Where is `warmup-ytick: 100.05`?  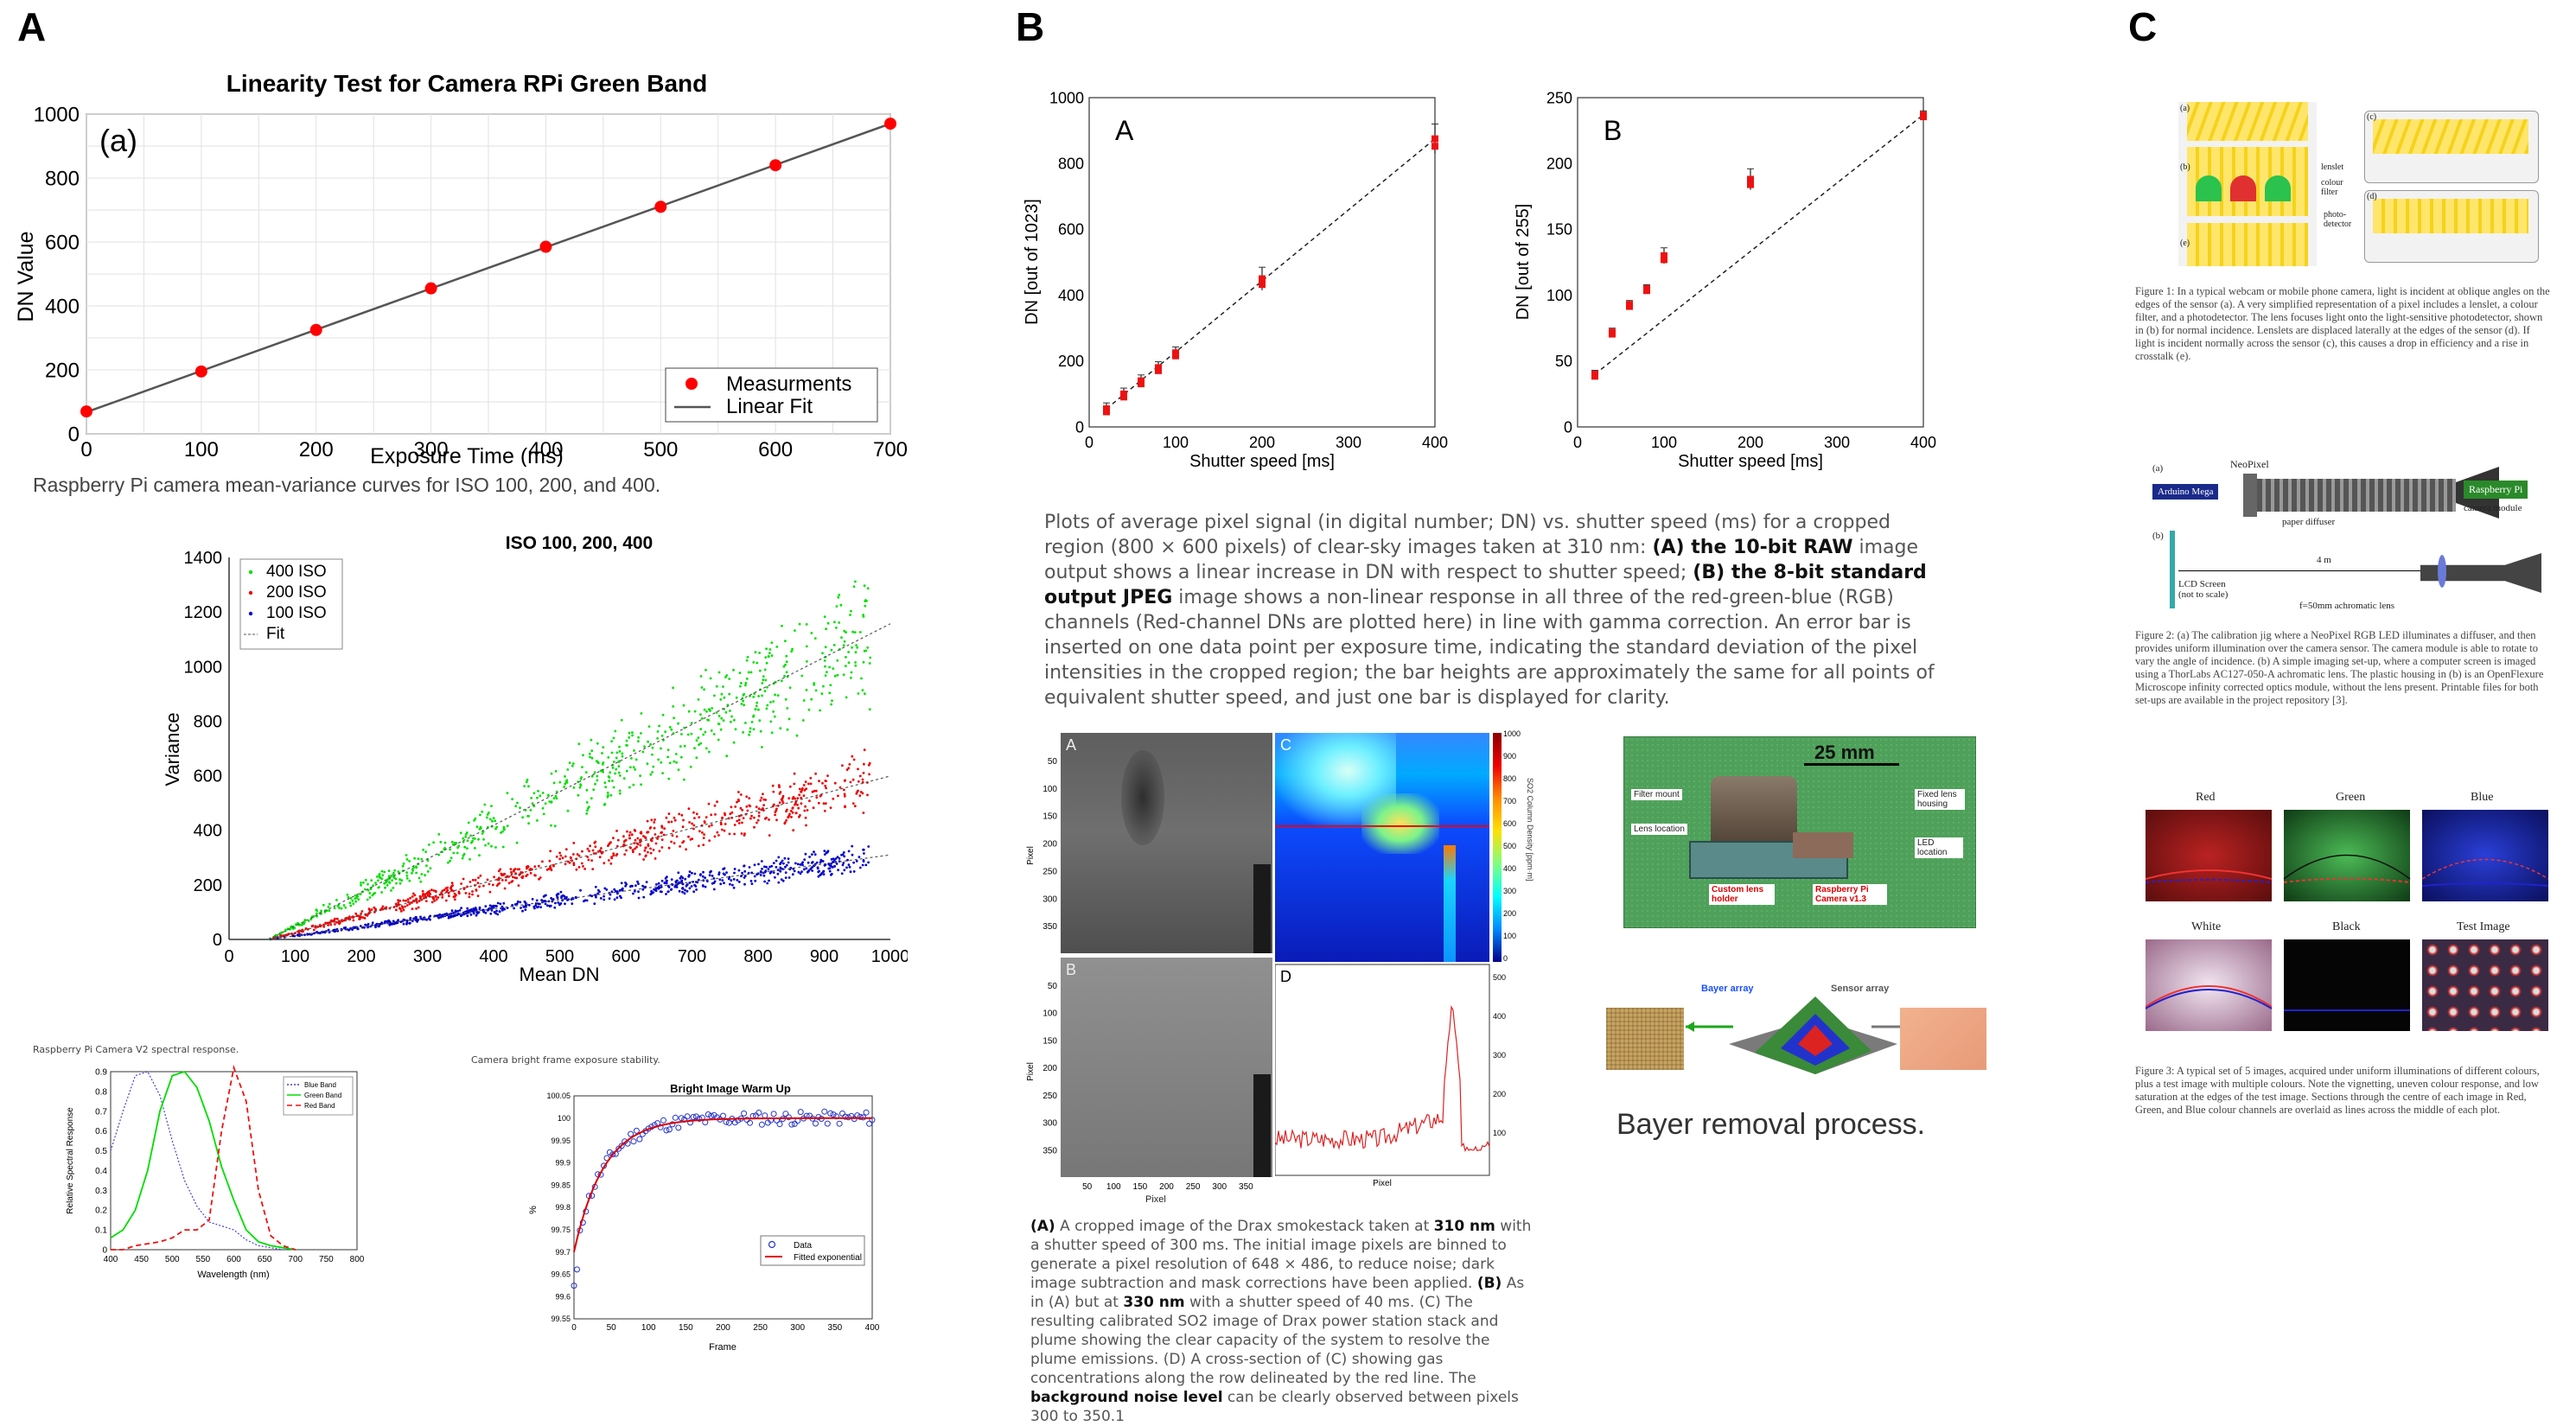
warmup-ytick: 100.05 is located at coordinates (558, 1096).